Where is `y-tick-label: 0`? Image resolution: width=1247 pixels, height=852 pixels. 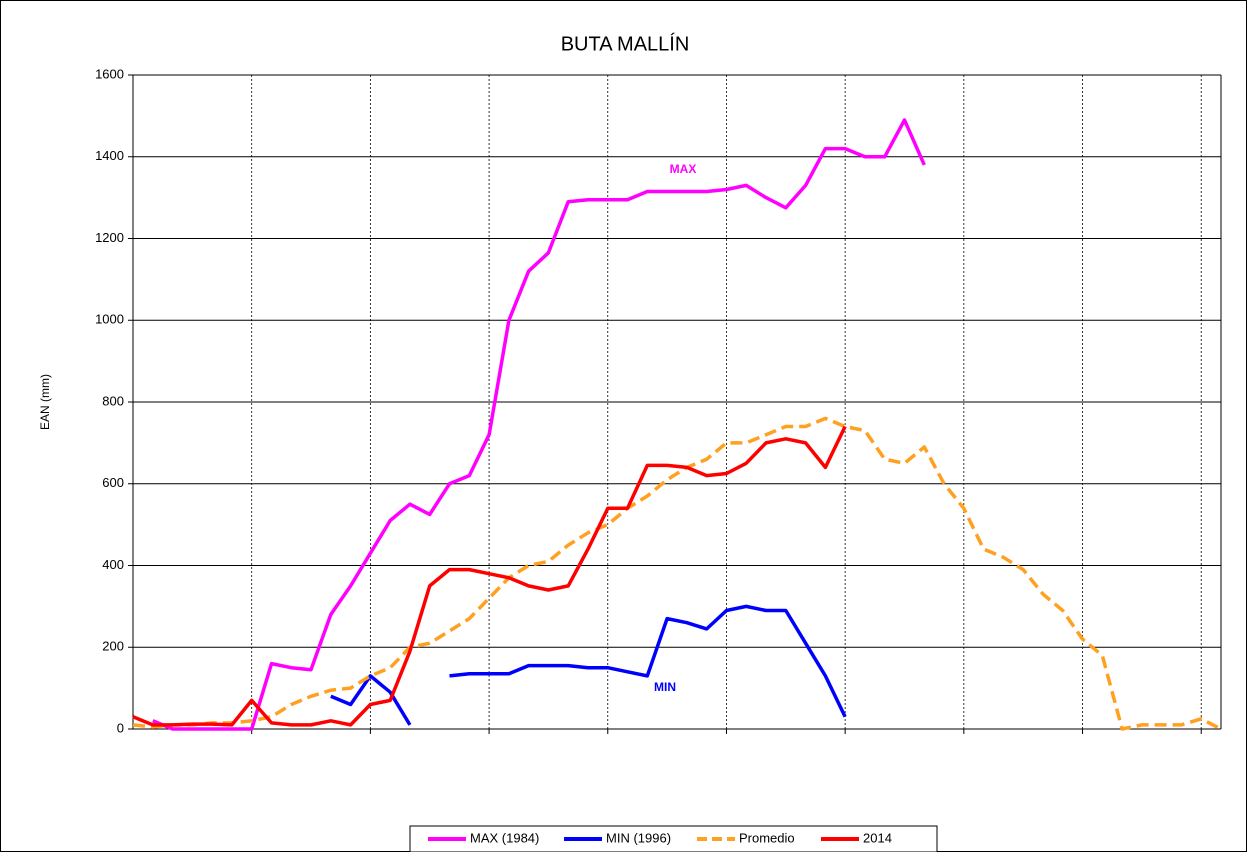 y-tick-label: 0 is located at coordinates (120, 727).